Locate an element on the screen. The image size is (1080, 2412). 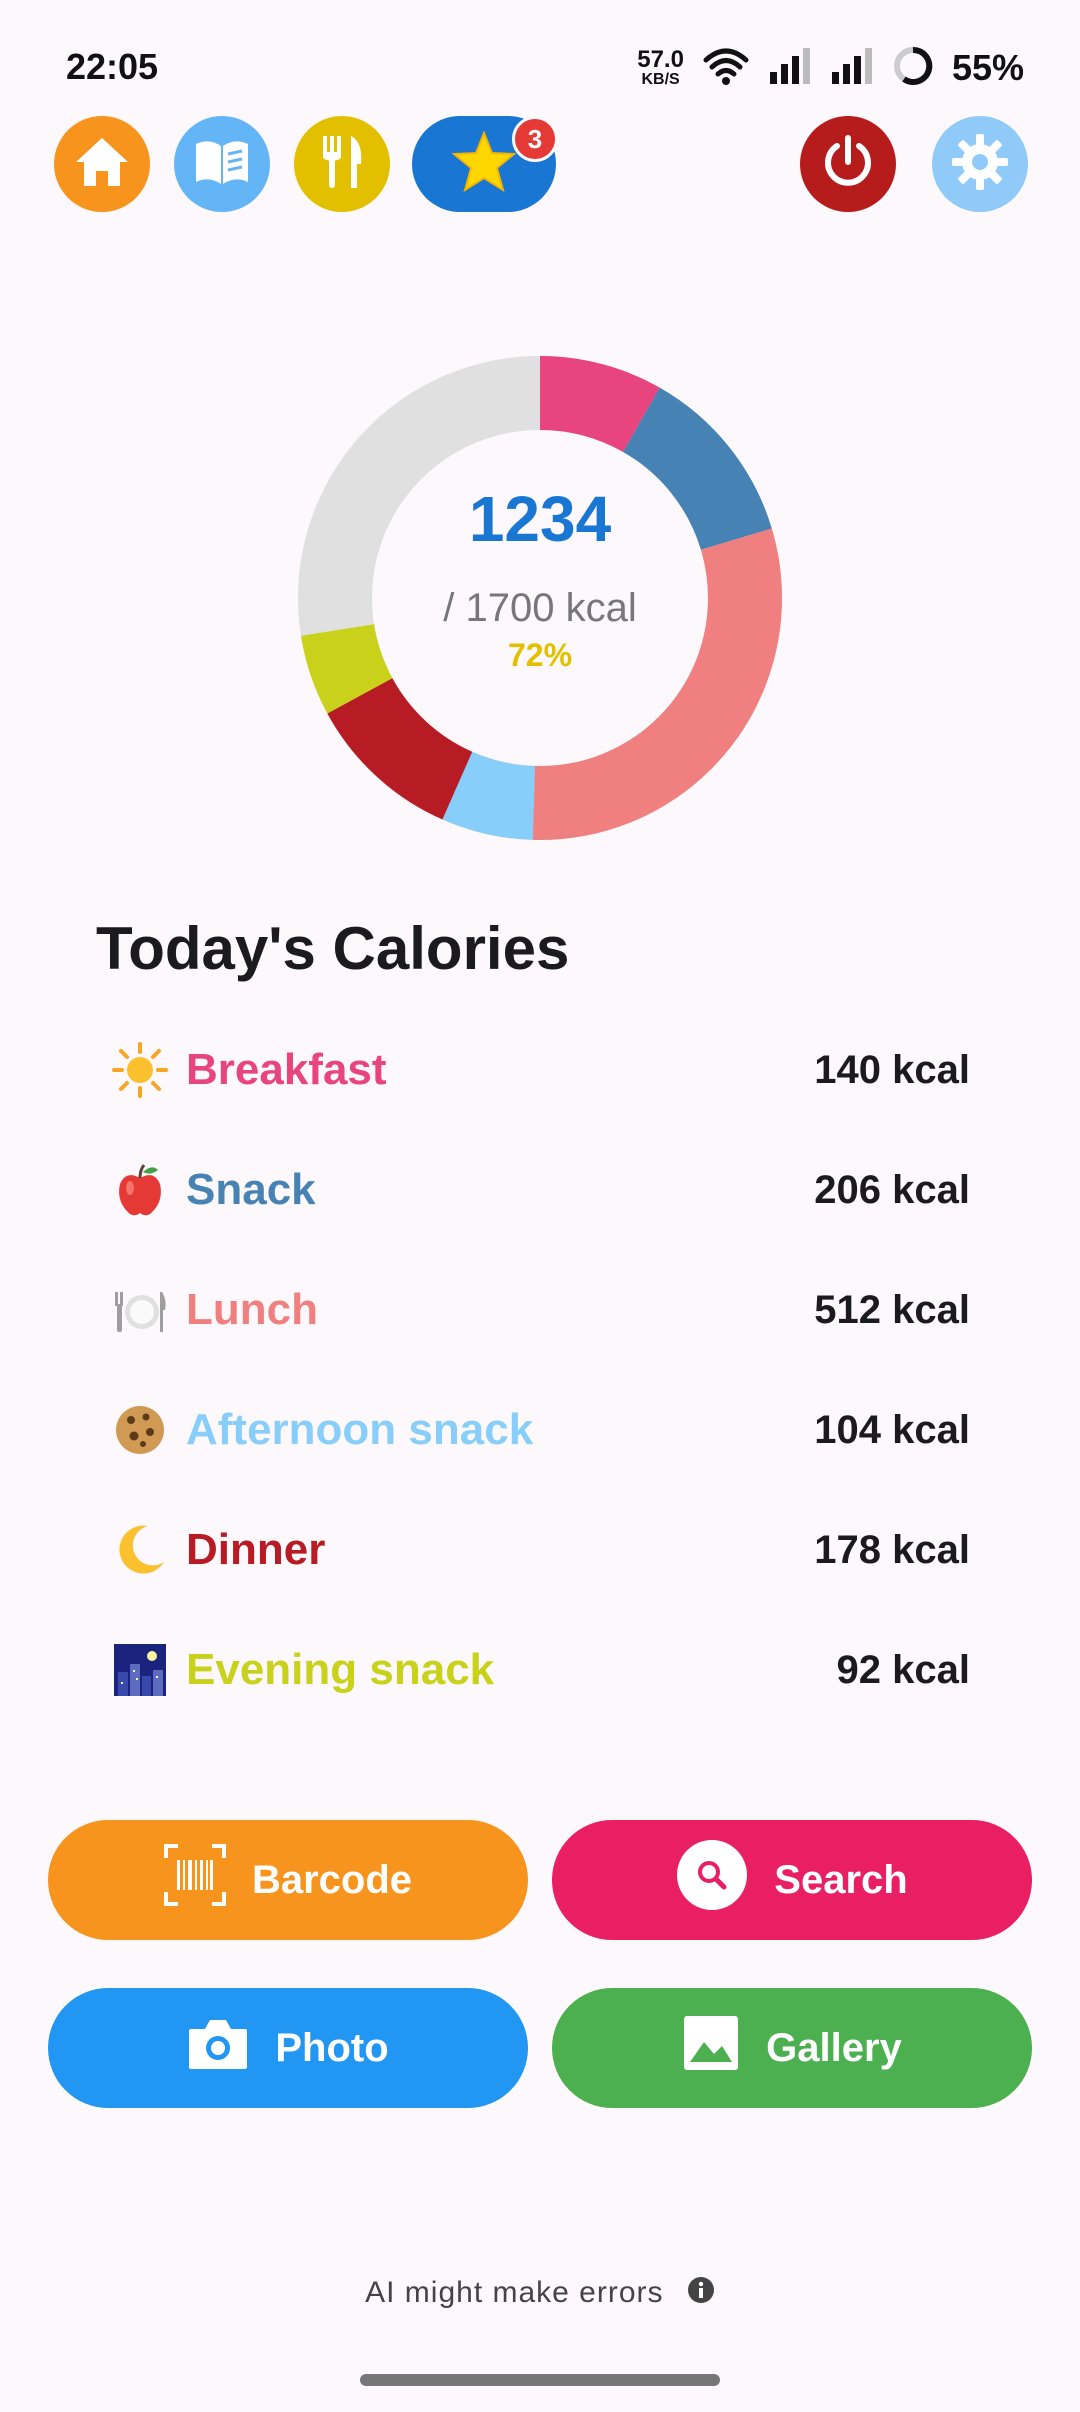
night-city-icon is located at coordinates (140, 1670).